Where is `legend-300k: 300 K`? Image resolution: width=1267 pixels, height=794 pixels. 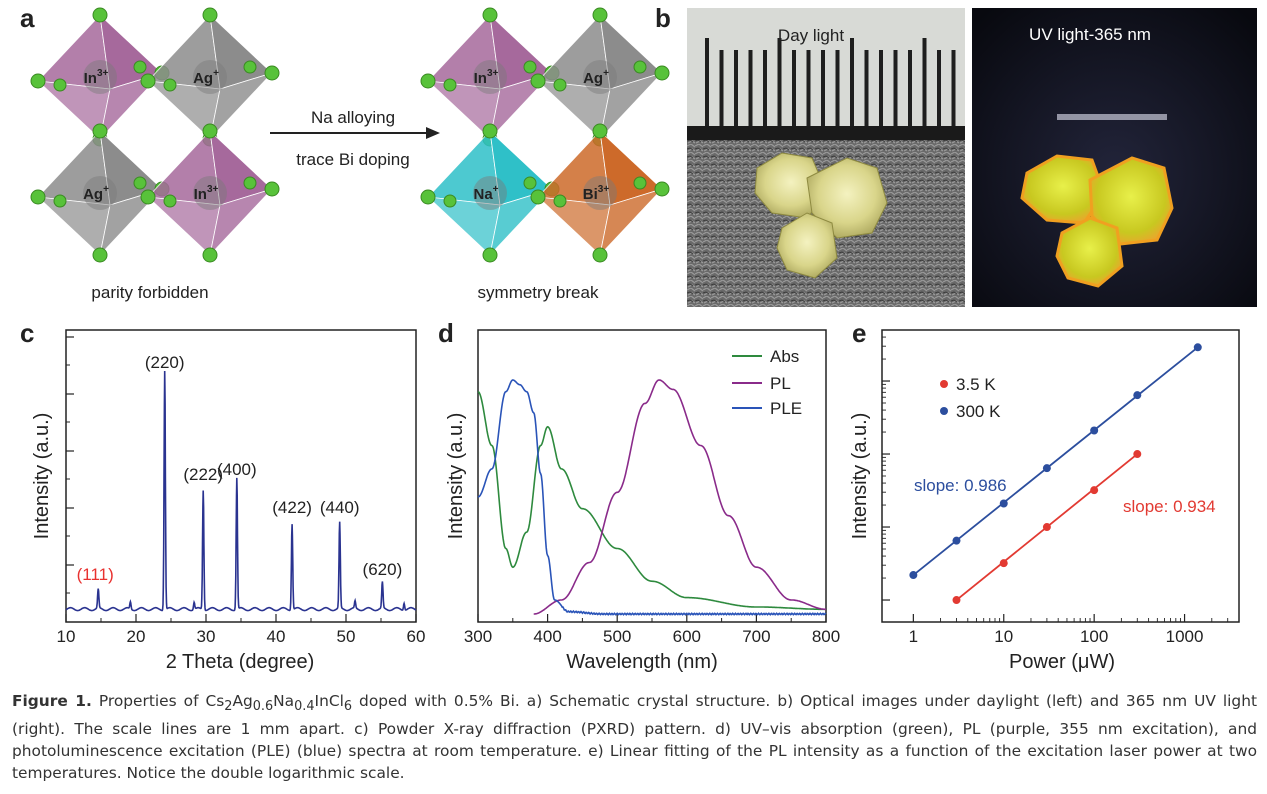
legend-300k: 300 K is located at coordinates (978, 411).